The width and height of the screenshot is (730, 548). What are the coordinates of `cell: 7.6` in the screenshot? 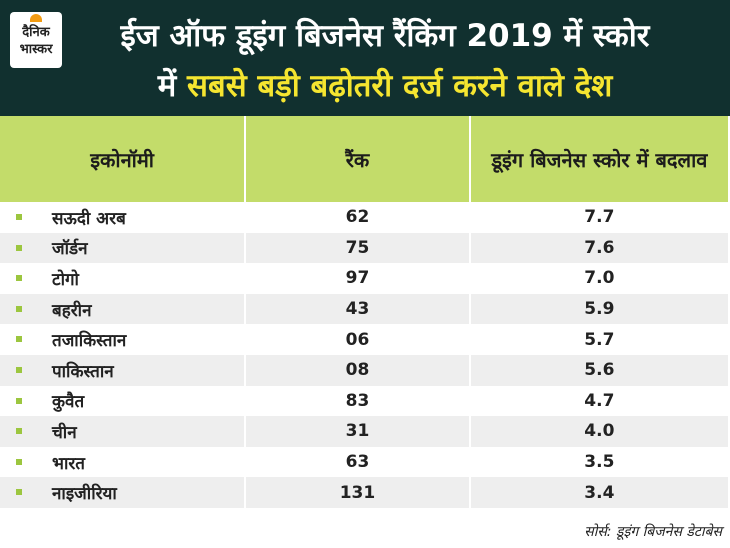 It's located at (599, 248).